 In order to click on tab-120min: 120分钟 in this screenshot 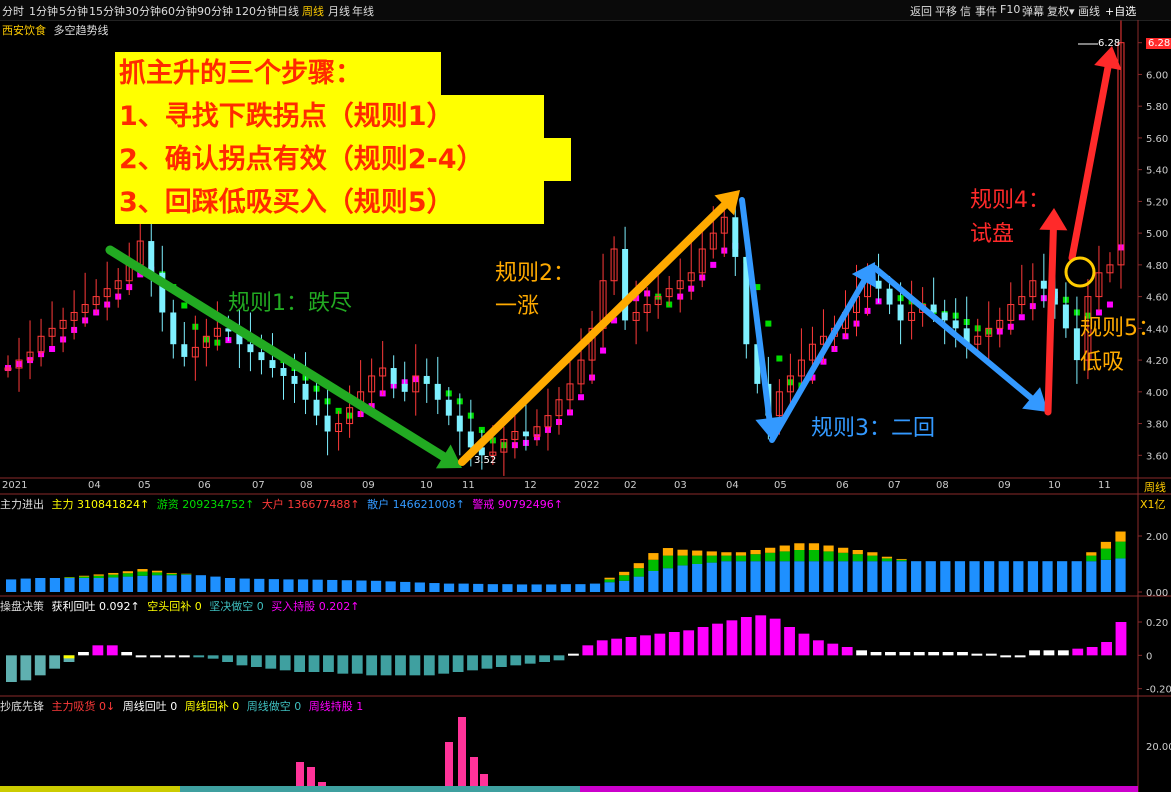, I will do `click(256, 11)`.